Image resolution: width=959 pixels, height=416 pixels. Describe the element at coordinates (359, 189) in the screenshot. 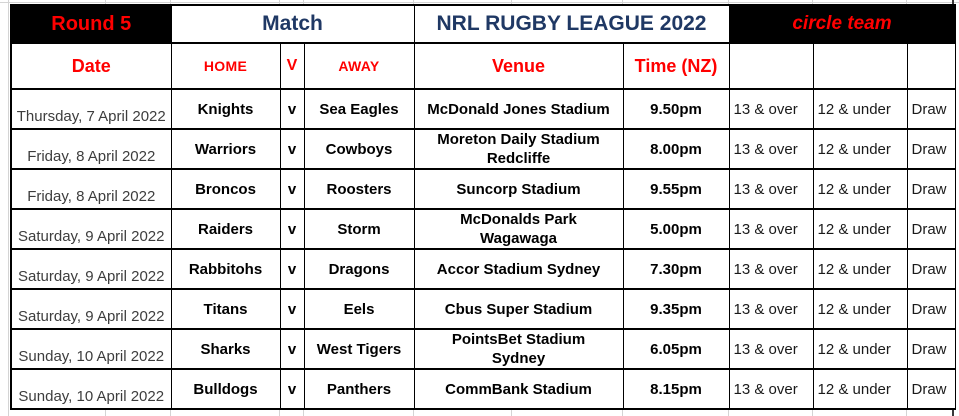

I see `away-team-cell: Roosters` at that location.